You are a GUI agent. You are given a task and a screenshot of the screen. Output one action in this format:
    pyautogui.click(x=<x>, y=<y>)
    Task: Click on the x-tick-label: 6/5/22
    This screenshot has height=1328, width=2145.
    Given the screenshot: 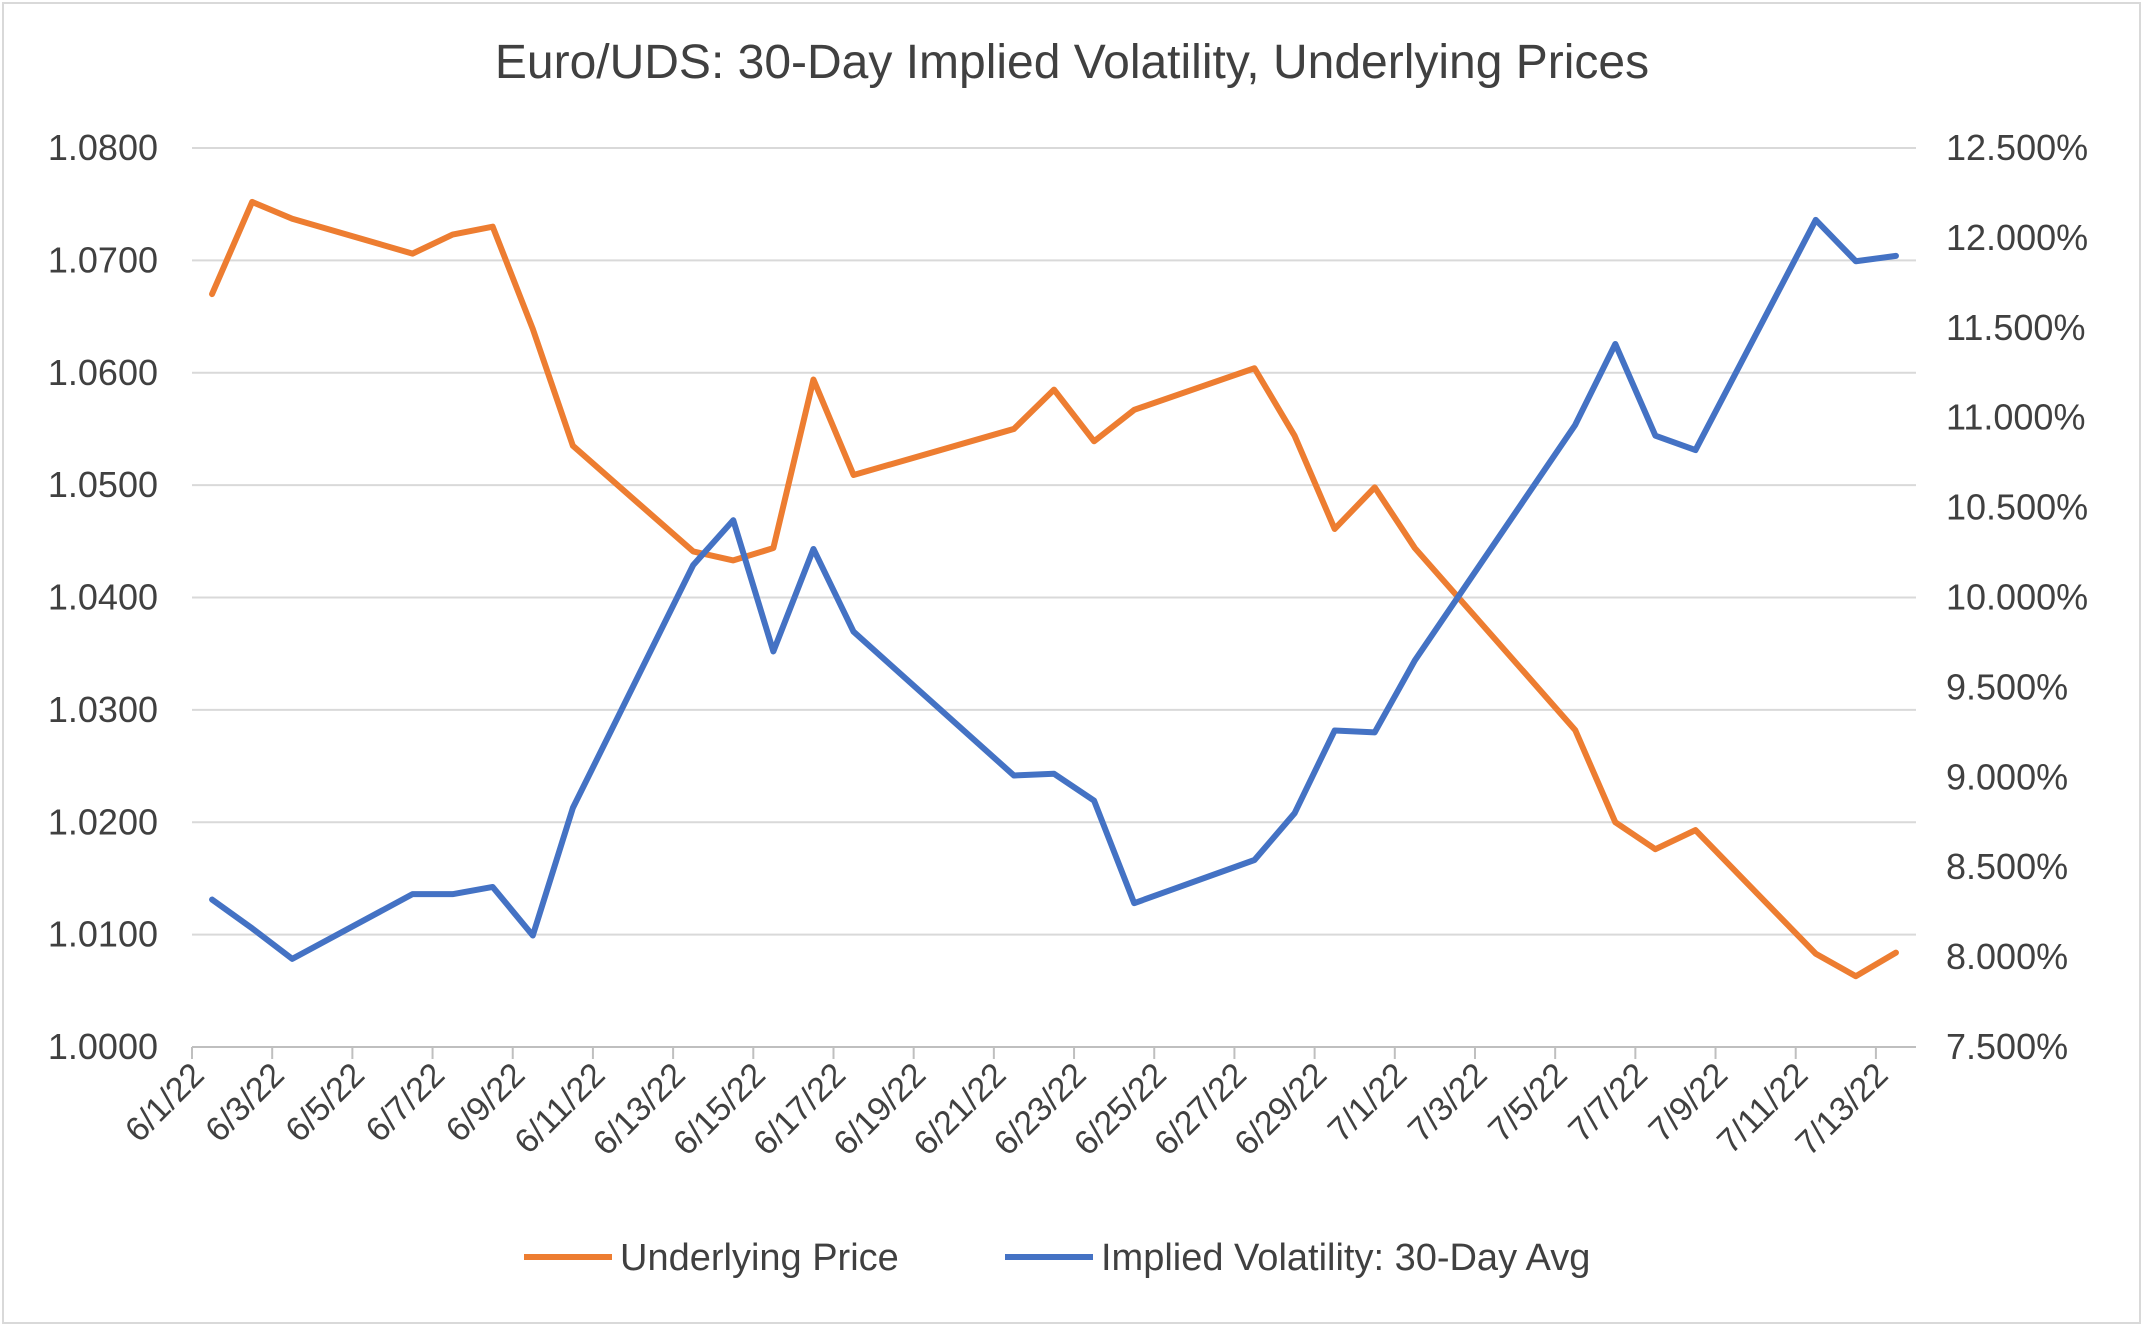 What is the action you would take?
    pyautogui.click(x=325, y=1103)
    